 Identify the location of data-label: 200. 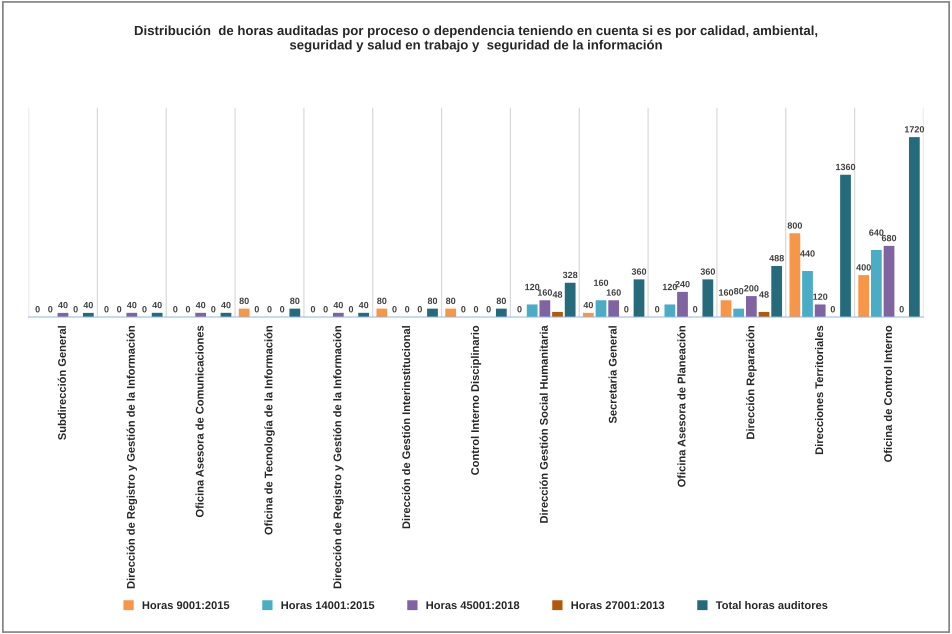
(751, 288).